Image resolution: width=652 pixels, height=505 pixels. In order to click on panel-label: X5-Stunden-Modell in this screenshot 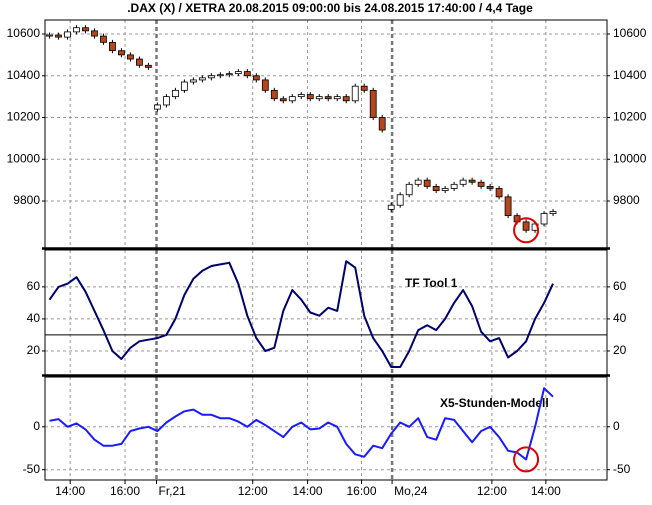, I will do `click(494, 403)`.